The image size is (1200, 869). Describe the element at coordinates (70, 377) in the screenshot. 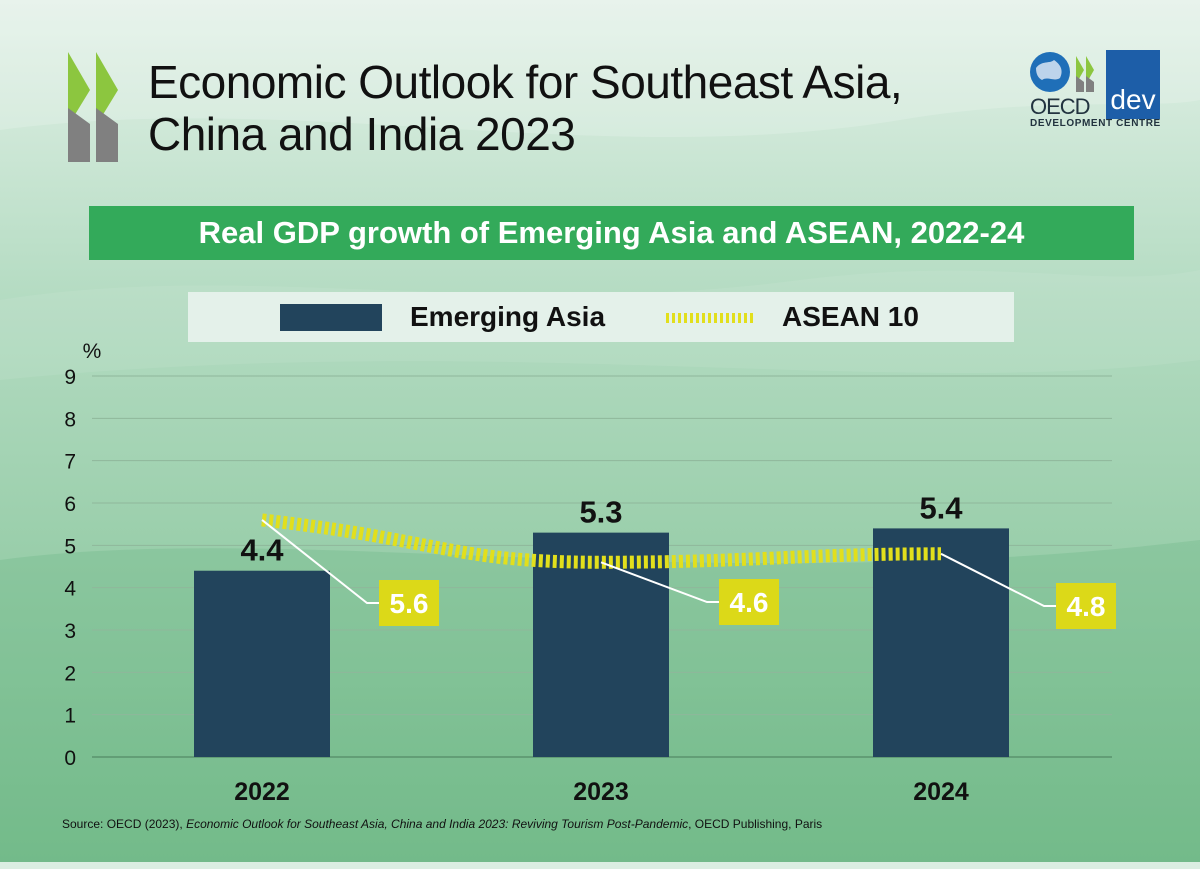

I see `y-tick-label: 9` at that location.